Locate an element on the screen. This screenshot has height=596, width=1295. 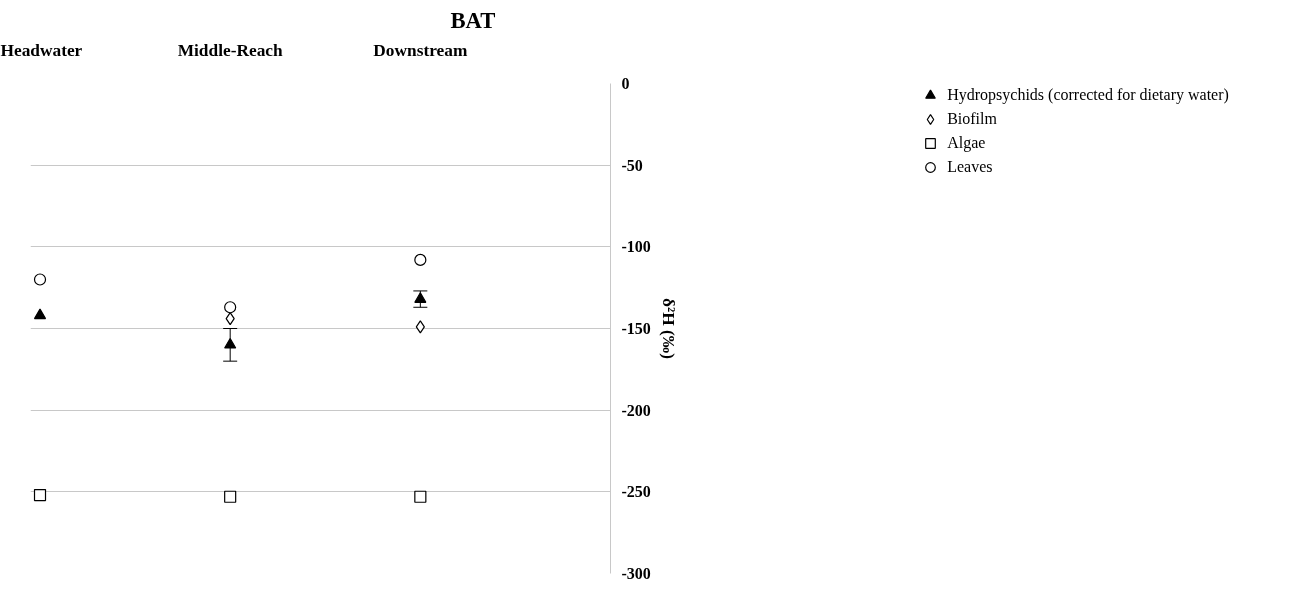
x-tick-label: Headwater is located at coordinates (41, 50).